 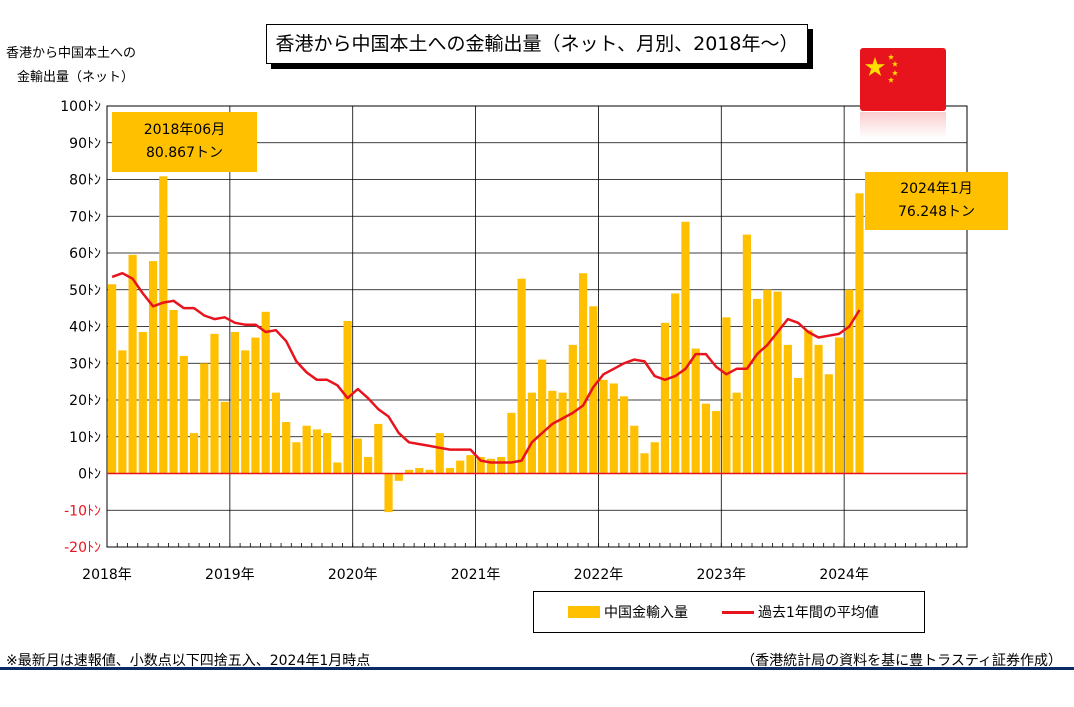 What do you see at coordinates (85, 254) in the screenshot?
I see `y-tick-label: 60ﾄﾝ` at bounding box center [85, 254].